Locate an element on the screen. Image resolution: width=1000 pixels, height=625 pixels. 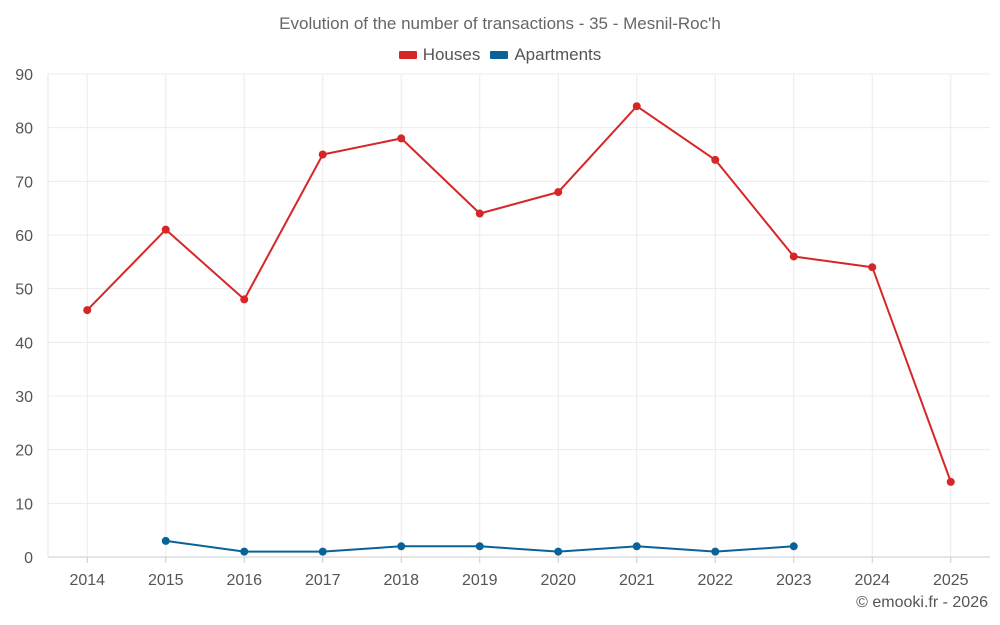
legend-swatch-apartments is located at coordinates (499, 55).